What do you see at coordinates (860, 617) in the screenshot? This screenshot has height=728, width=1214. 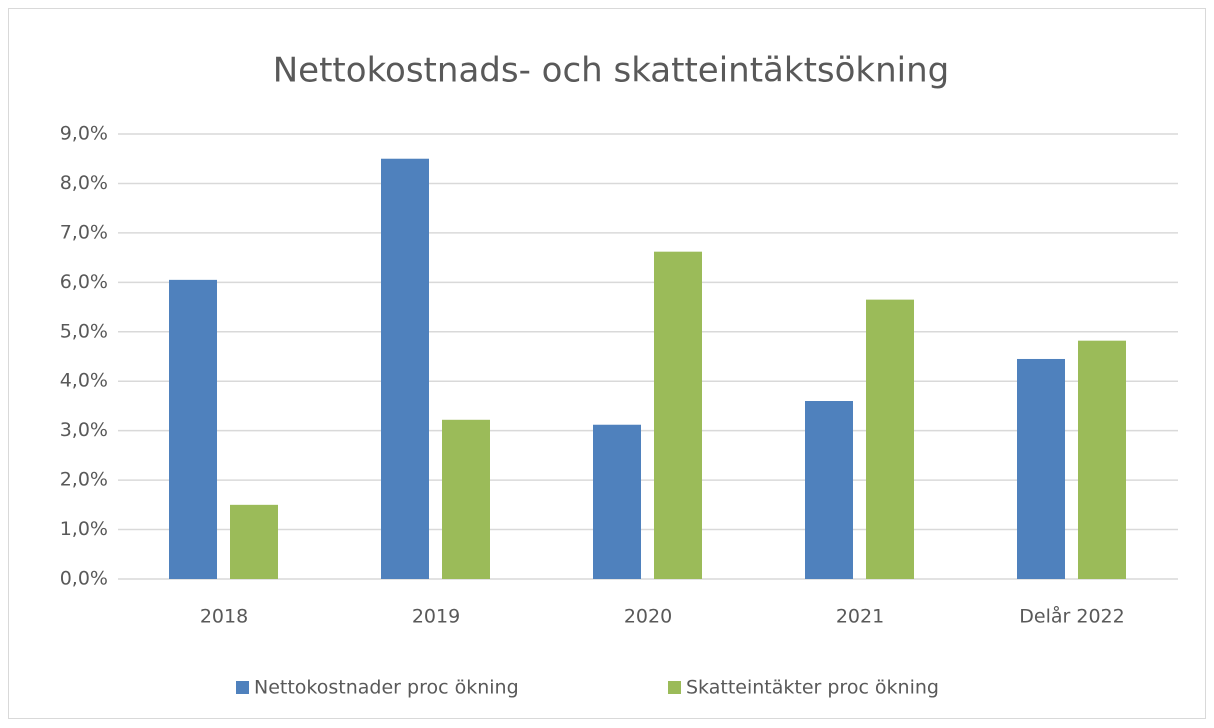 I see `x-tick-label: 2021` at bounding box center [860, 617].